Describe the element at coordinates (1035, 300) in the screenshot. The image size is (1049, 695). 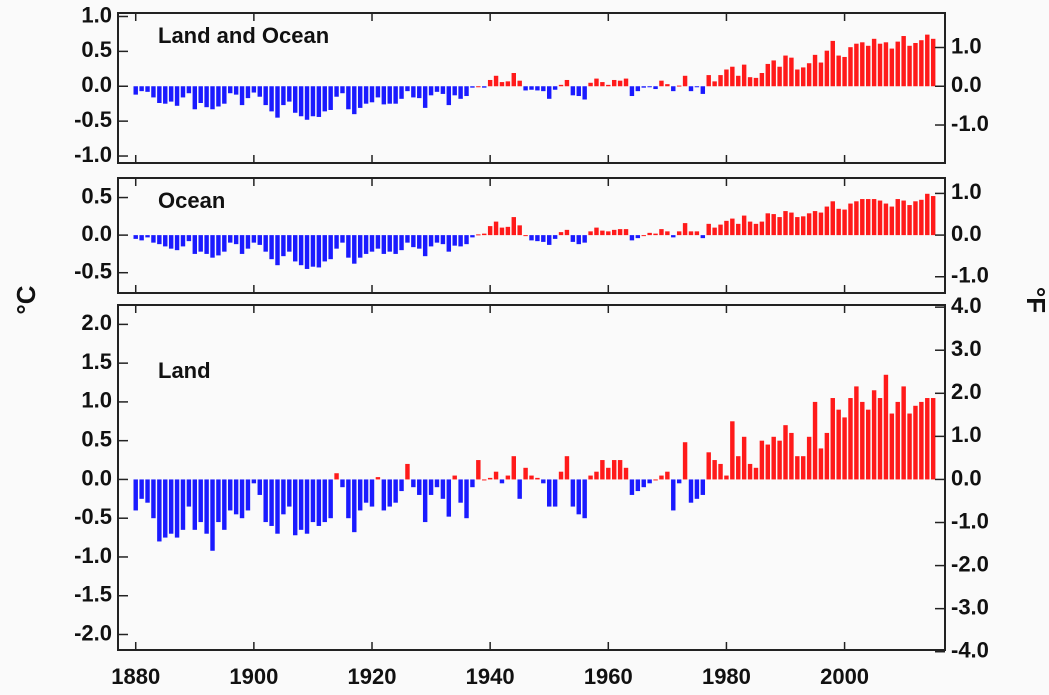
I see `y2-axis-label: °F` at that location.